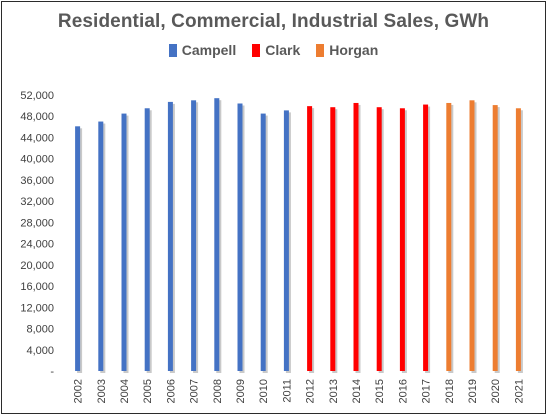 The width and height of the screenshot is (549, 417). I want to click on x-tick-label: 2013, so click(334, 391).